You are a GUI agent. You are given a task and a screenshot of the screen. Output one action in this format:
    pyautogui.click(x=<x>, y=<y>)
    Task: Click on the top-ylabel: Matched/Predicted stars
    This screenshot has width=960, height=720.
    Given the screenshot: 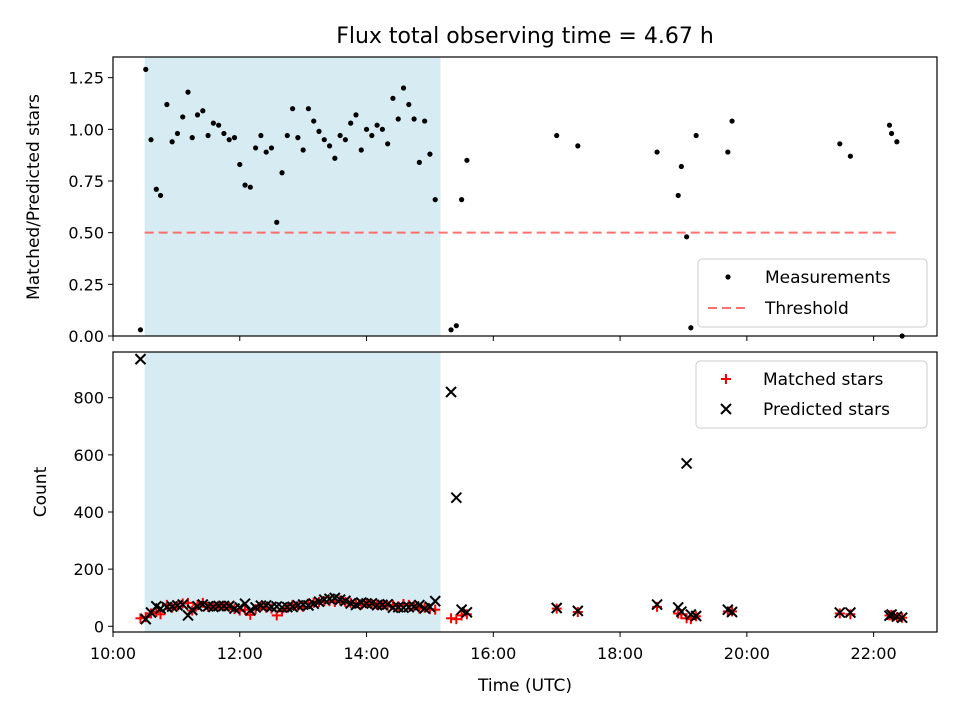 What is the action you would take?
    pyautogui.click(x=34, y=197)
    